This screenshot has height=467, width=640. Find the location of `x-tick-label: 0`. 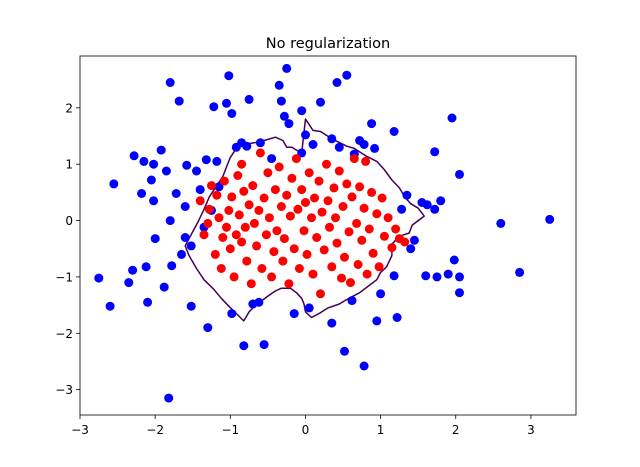

x-tick-label: 0 is located at coordinates (306, 430).